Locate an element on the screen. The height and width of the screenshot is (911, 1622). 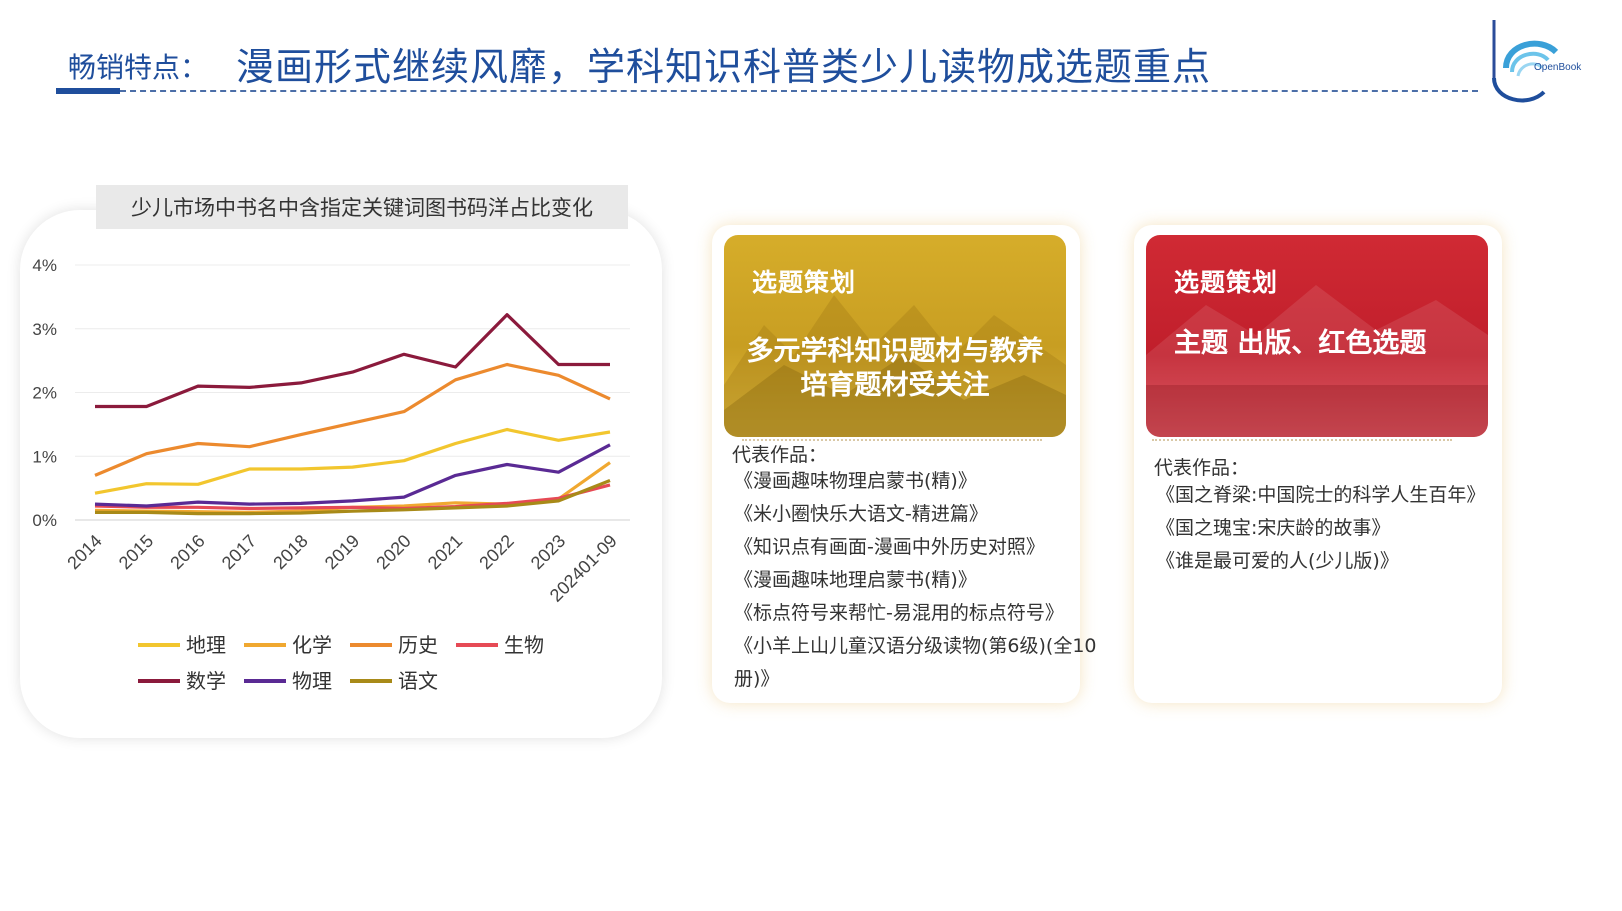
openbook-logo: OpenBook is located at coordinates (1537, 61).